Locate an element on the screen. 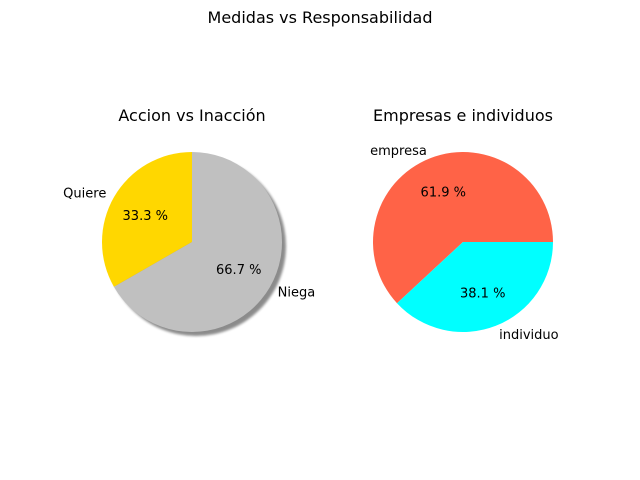 This screenshot has width=640, height=480. pie-category-label-individuo: individuo is located at coordinates (529, 335).